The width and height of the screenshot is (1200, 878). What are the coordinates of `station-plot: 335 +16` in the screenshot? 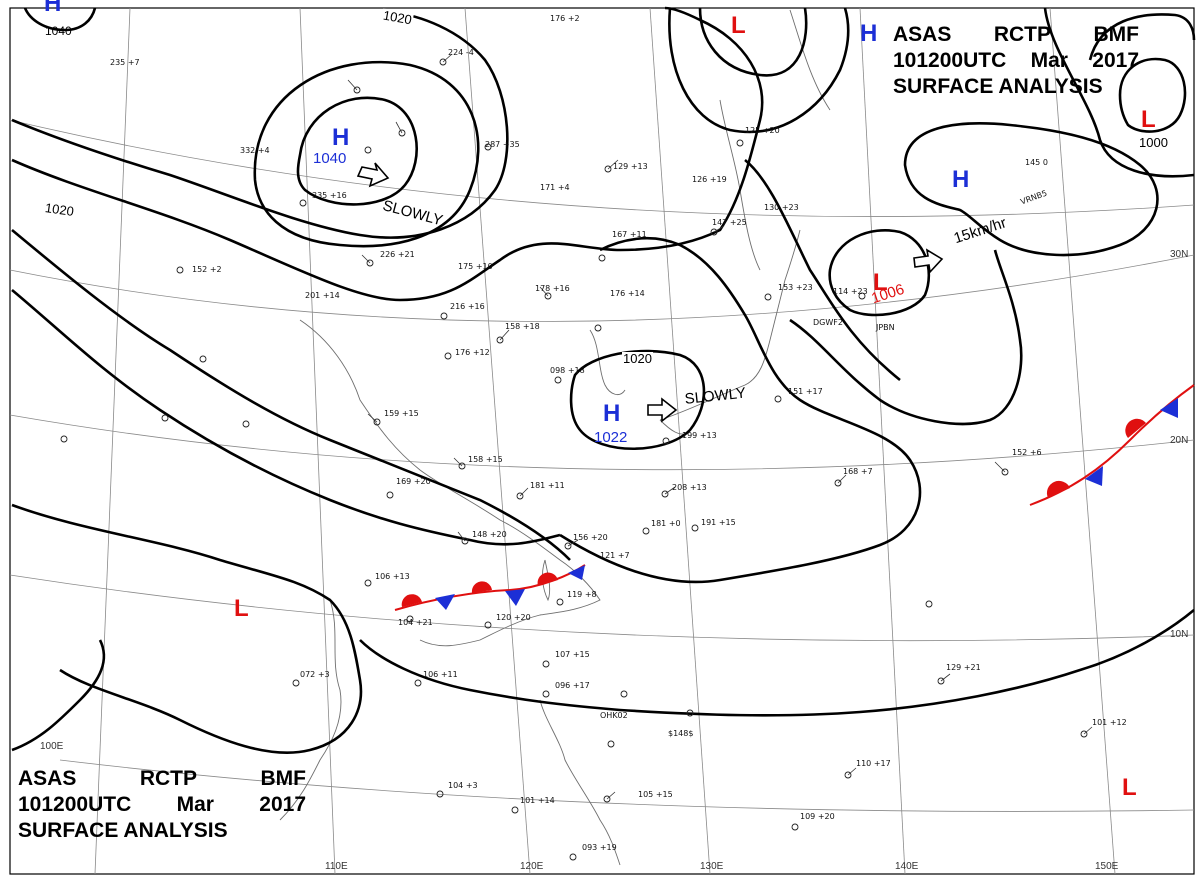 It's located at (329, 195).